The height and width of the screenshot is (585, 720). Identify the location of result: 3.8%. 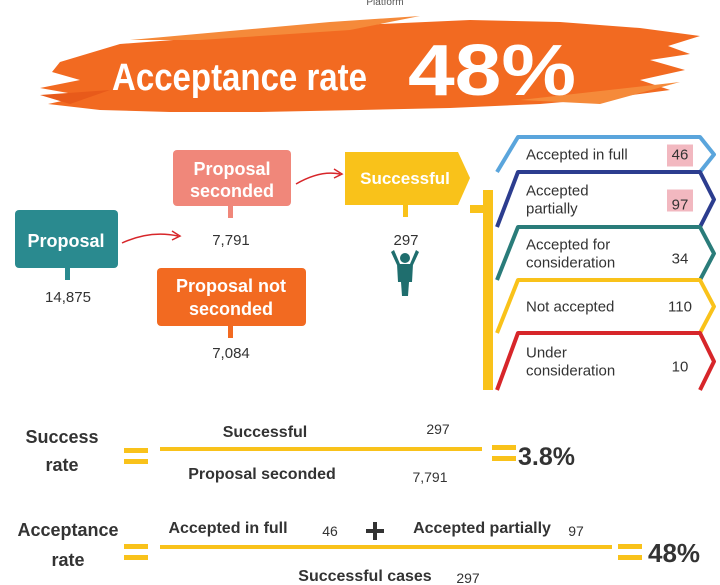
(546, 457).